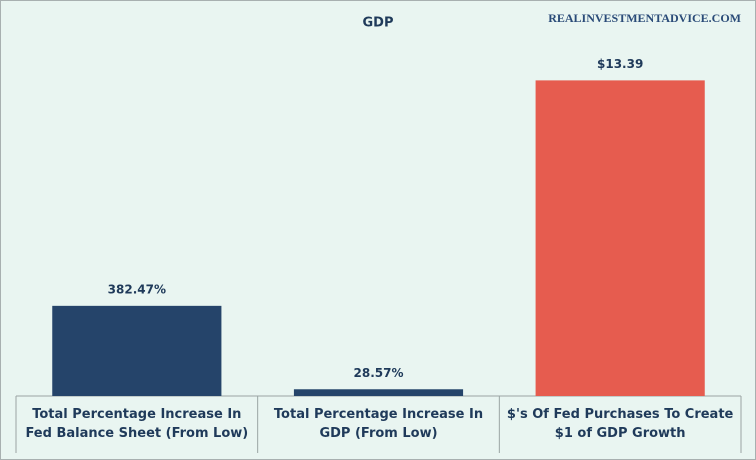  What do you see at coordinates (378, 23) in the screenshot?
I see `chart-title: GDP` at bounding box center [378, 23].